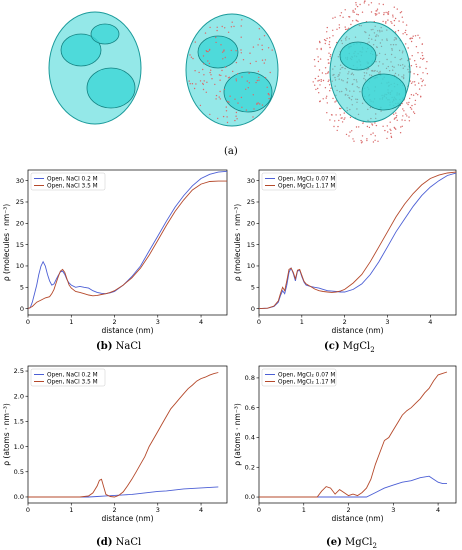 Image resolution: width=462 pixels, height=550 pixels. Describe the element at coordinates (20, 266) in the screenshot. I see `y-tick-label: 10` at that location.